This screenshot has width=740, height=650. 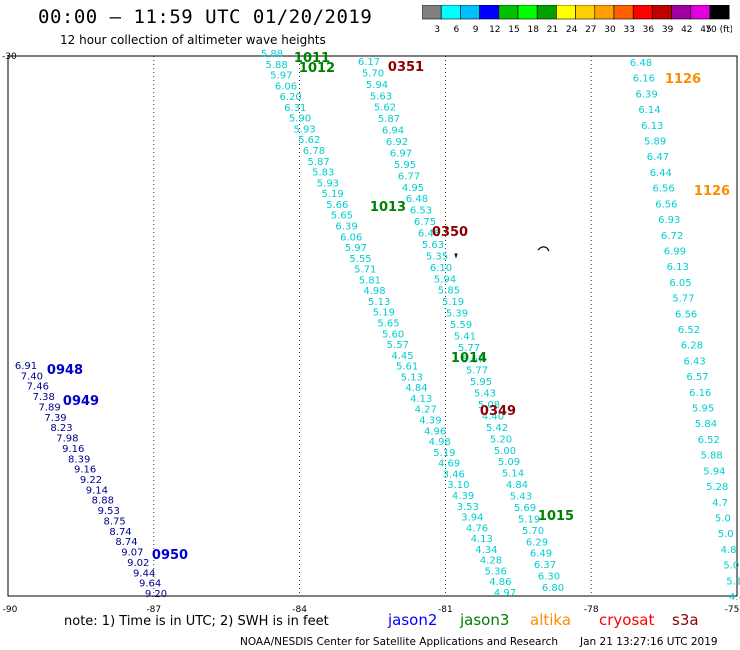 What do you see at coordinates (468, 507) in the screenshot?
I see `wave-height-value: 3.53` at bounding box center [468, 507].